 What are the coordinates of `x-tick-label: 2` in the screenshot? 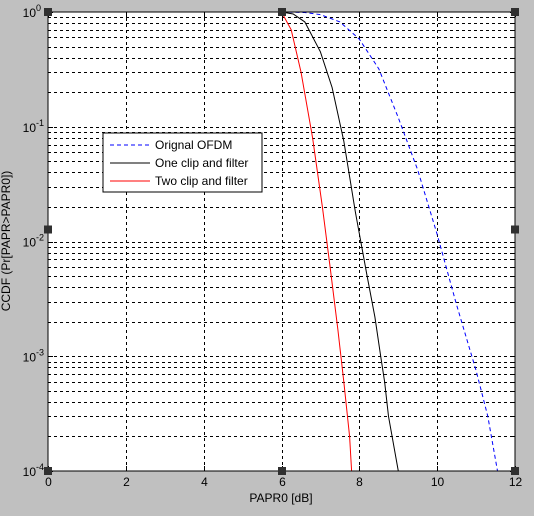 It's located at (126, 482).